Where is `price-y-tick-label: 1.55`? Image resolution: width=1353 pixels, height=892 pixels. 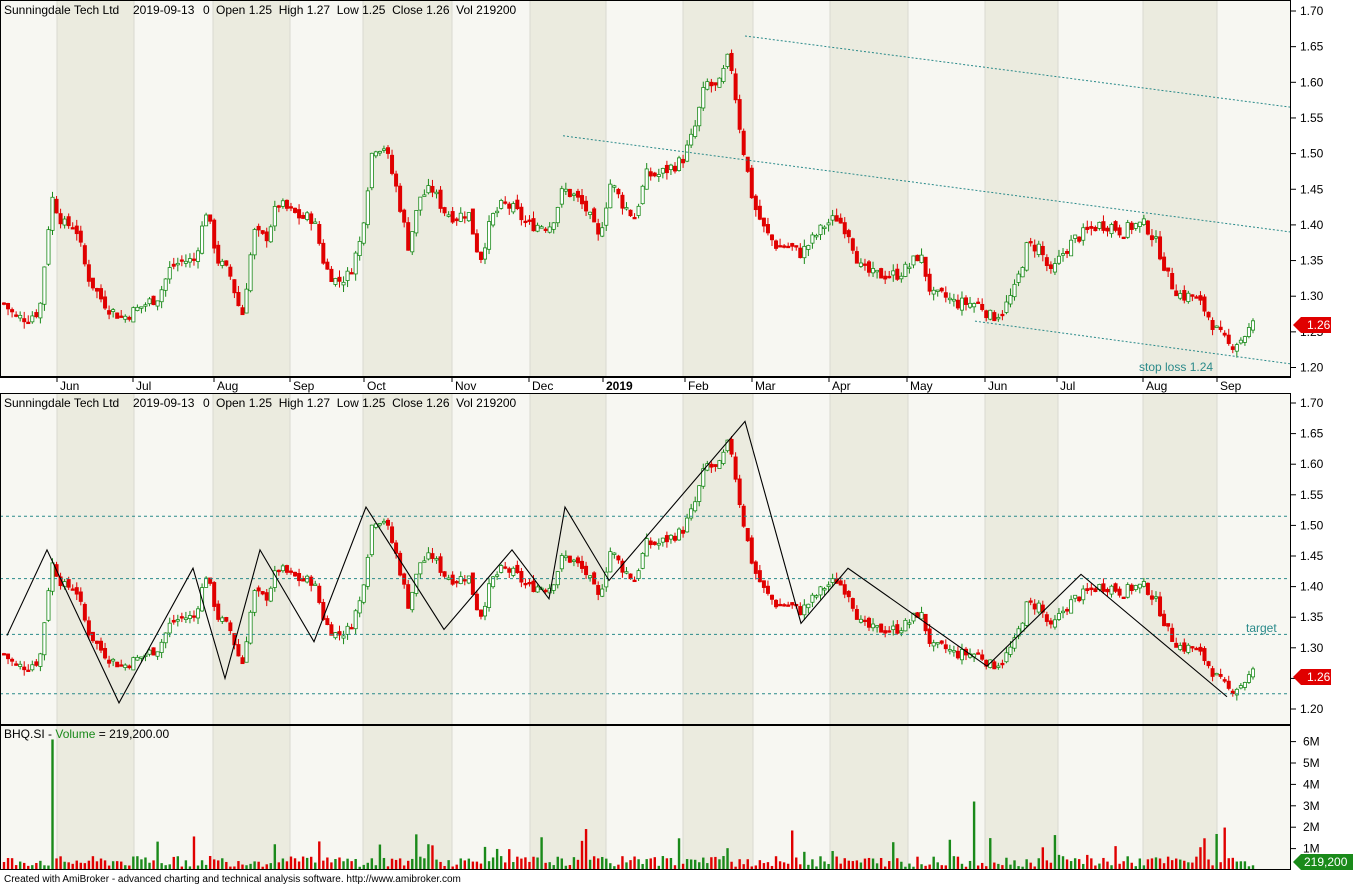 price-y-tick-label: 1.55 is located at coordinates (1312, 118).